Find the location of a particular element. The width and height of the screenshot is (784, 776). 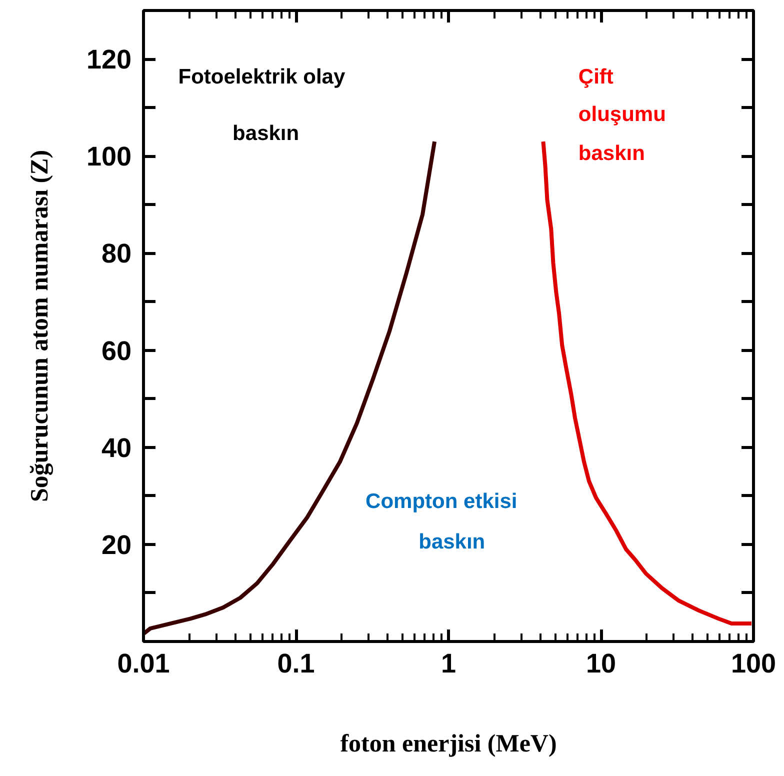

y-tick-label: 60 is located at coordinates (116, 351).